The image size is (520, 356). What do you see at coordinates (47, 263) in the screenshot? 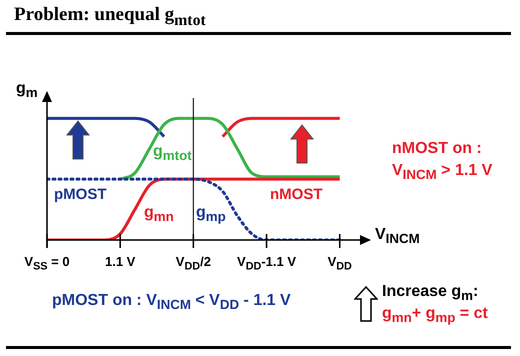
I see `x-tick-label: V$_{SS}$ = 0` at bounding box center [47, 263].